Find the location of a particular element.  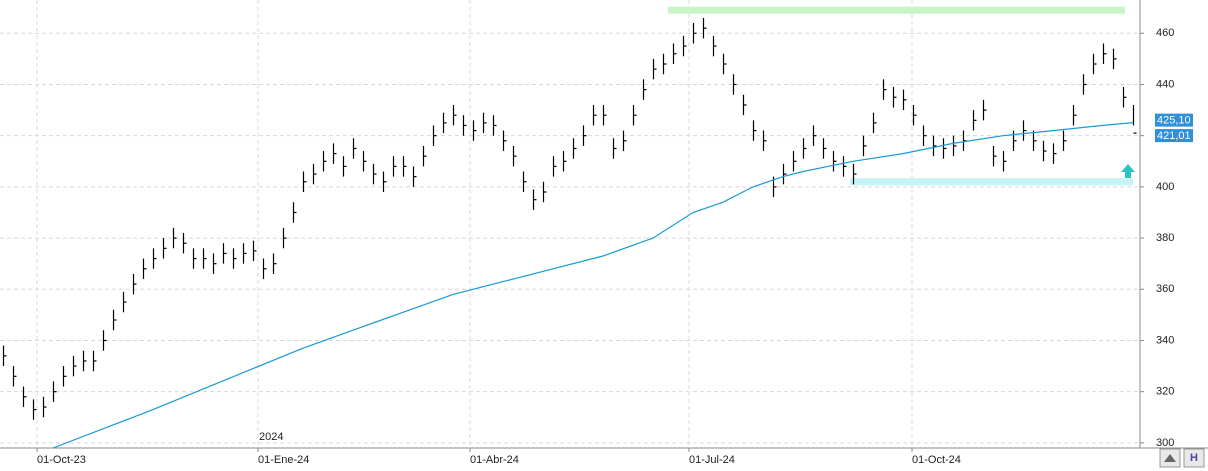

save-button is located at coordinates (1194, 458).